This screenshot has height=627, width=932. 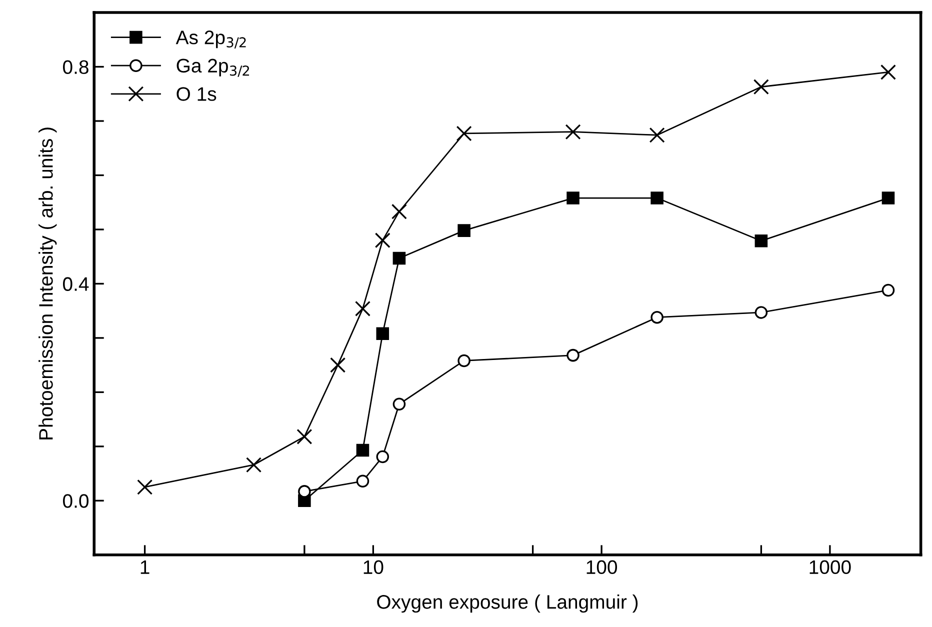 I want to click on legend-label: O 1s, so click(x=196, y=94).